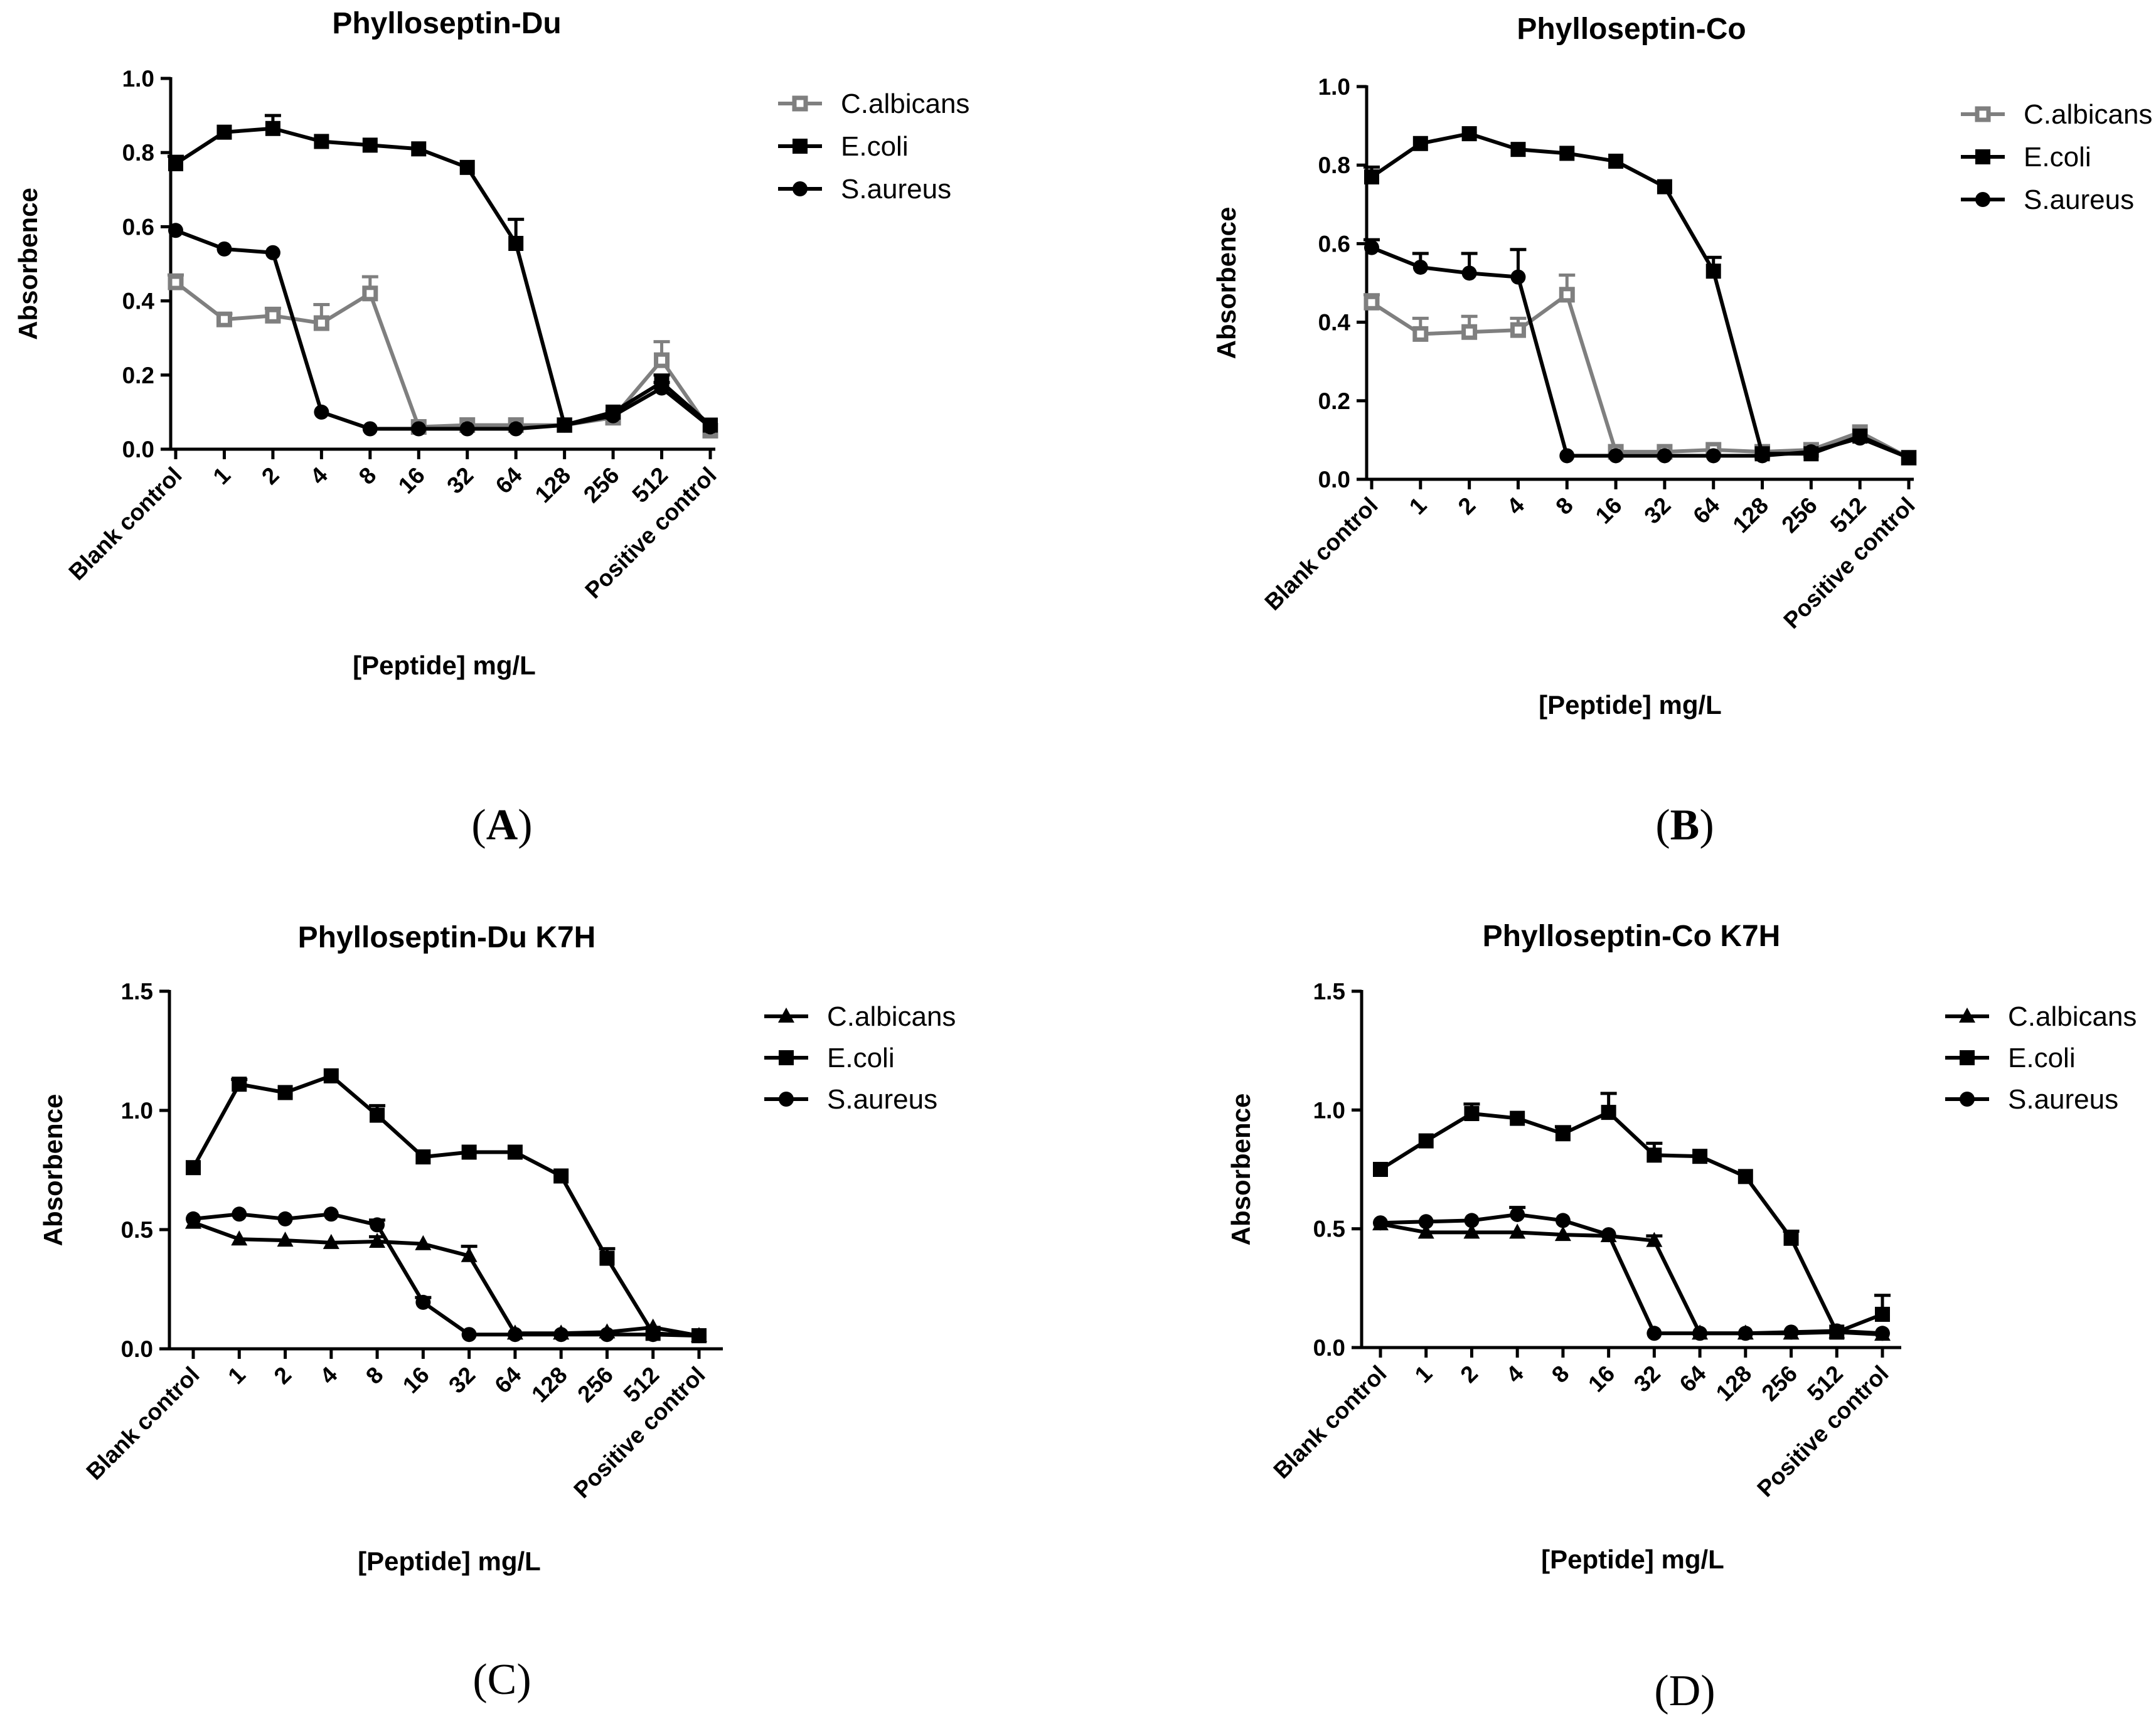 The image size is (2156, 1729). What do you see at coordinates (595, 1385) in the screenshot?
I see `x-tick-label: 256` at bounding box center [595, 1385].